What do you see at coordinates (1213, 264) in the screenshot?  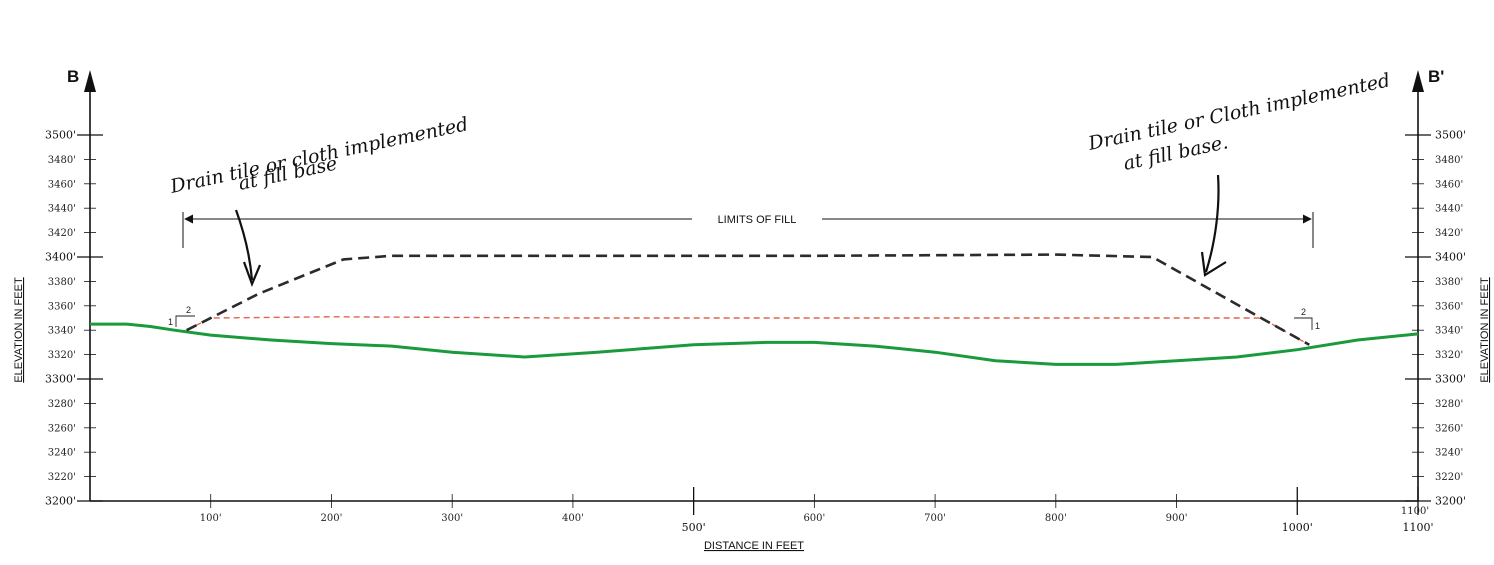 I see `annotation-right-arrowhead` at bounding box center [1213, 264].